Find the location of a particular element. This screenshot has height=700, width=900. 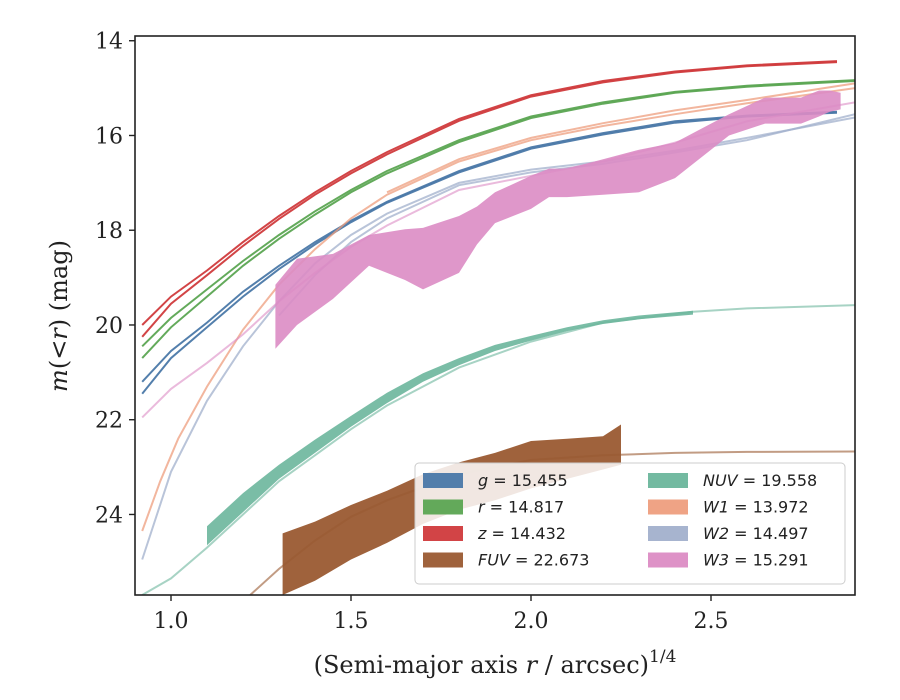

y-tick-label: 16 is located at coordinates (109, 136).